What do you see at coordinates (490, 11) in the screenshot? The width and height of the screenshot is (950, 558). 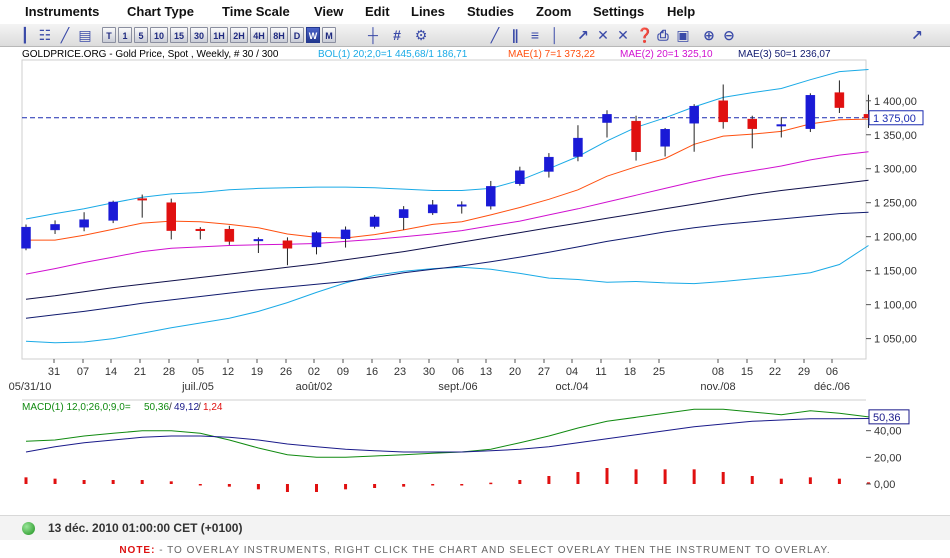 I see `menu-studies: Studies` at bounding box center [490, 11].